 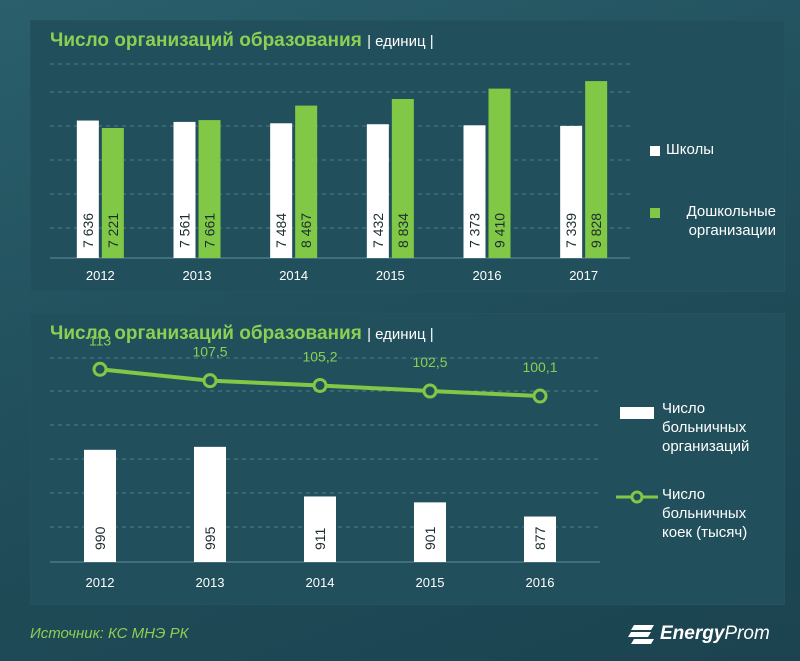 I want to click on point-beds-2013, so click(x=210, y=381).